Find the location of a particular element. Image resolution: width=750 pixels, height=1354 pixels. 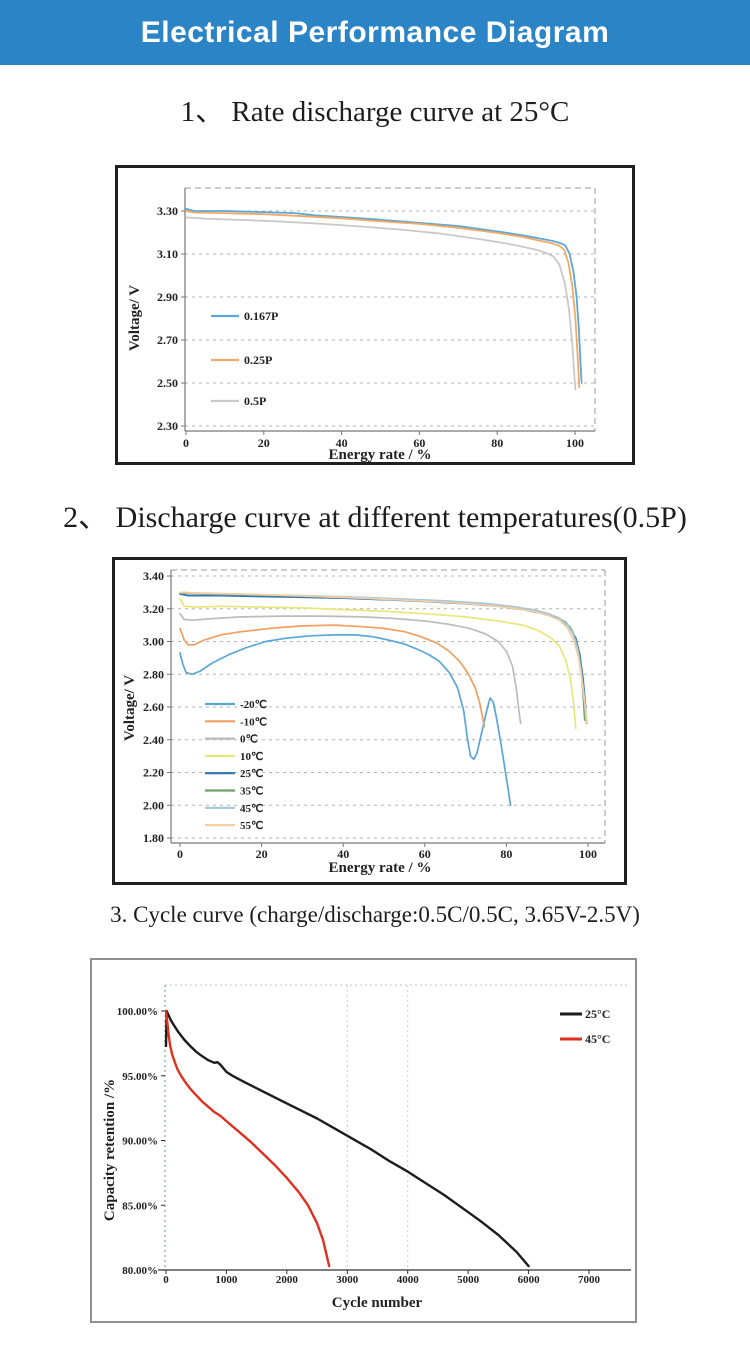

series--20℃ is located at coordinates (345, 720).